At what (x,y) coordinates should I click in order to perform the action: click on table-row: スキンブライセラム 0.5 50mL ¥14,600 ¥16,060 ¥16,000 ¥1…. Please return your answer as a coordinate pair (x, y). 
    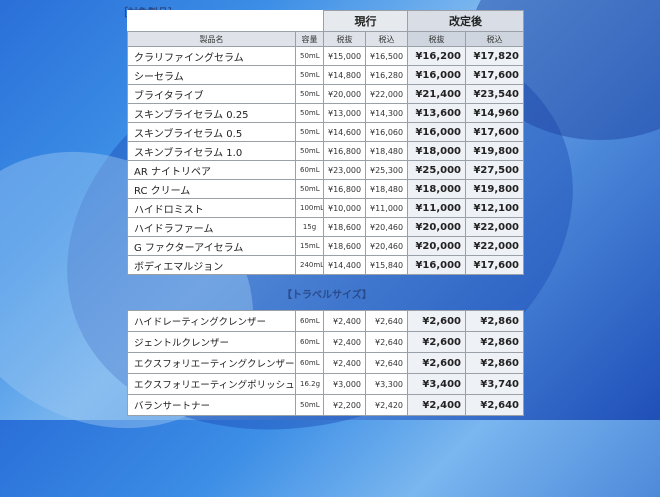
    Looking at the image, I should click on (325, 132).